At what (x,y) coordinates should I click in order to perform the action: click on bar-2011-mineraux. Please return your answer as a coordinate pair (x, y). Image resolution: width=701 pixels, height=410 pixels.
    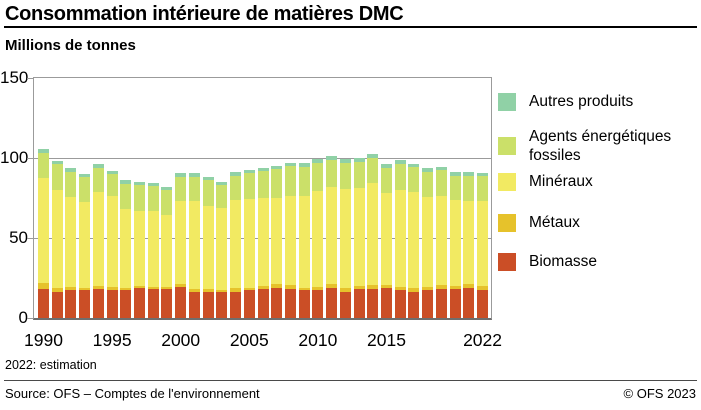
    Looking at the image, I should click on (332, 235).